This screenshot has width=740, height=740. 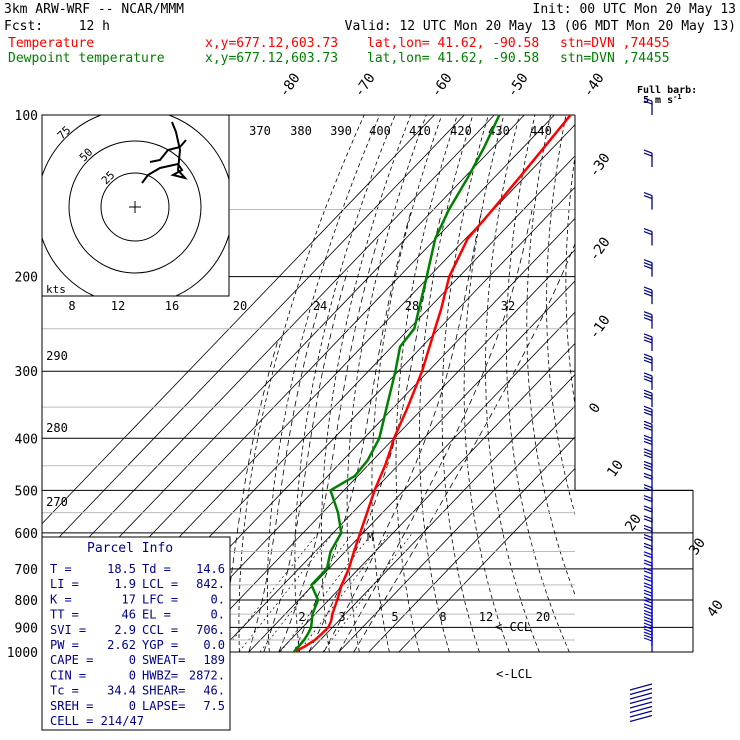 What do you see at coordinates (453, 43) in the screenshot?
I see `temperature-legend-latlon: lat,lon= 41.62, -90.58` at bounding box center [453, 43].